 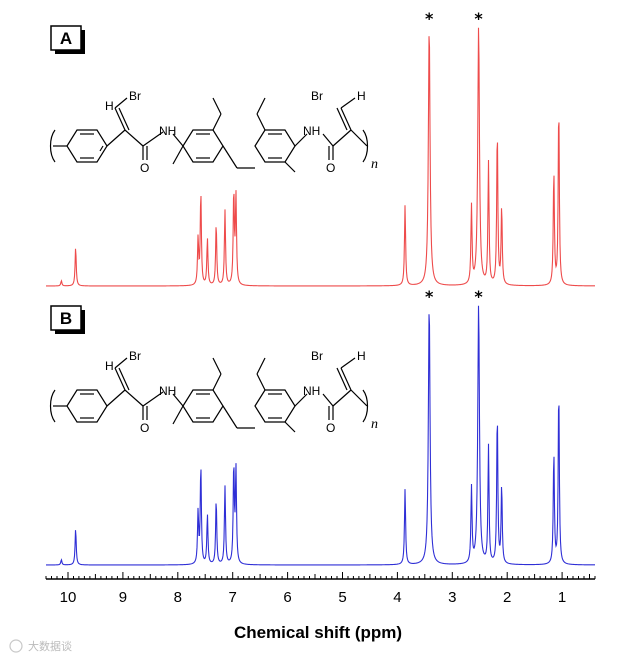 I want to click on mol-b-nh-left: NH, so click(x=167, y=391).